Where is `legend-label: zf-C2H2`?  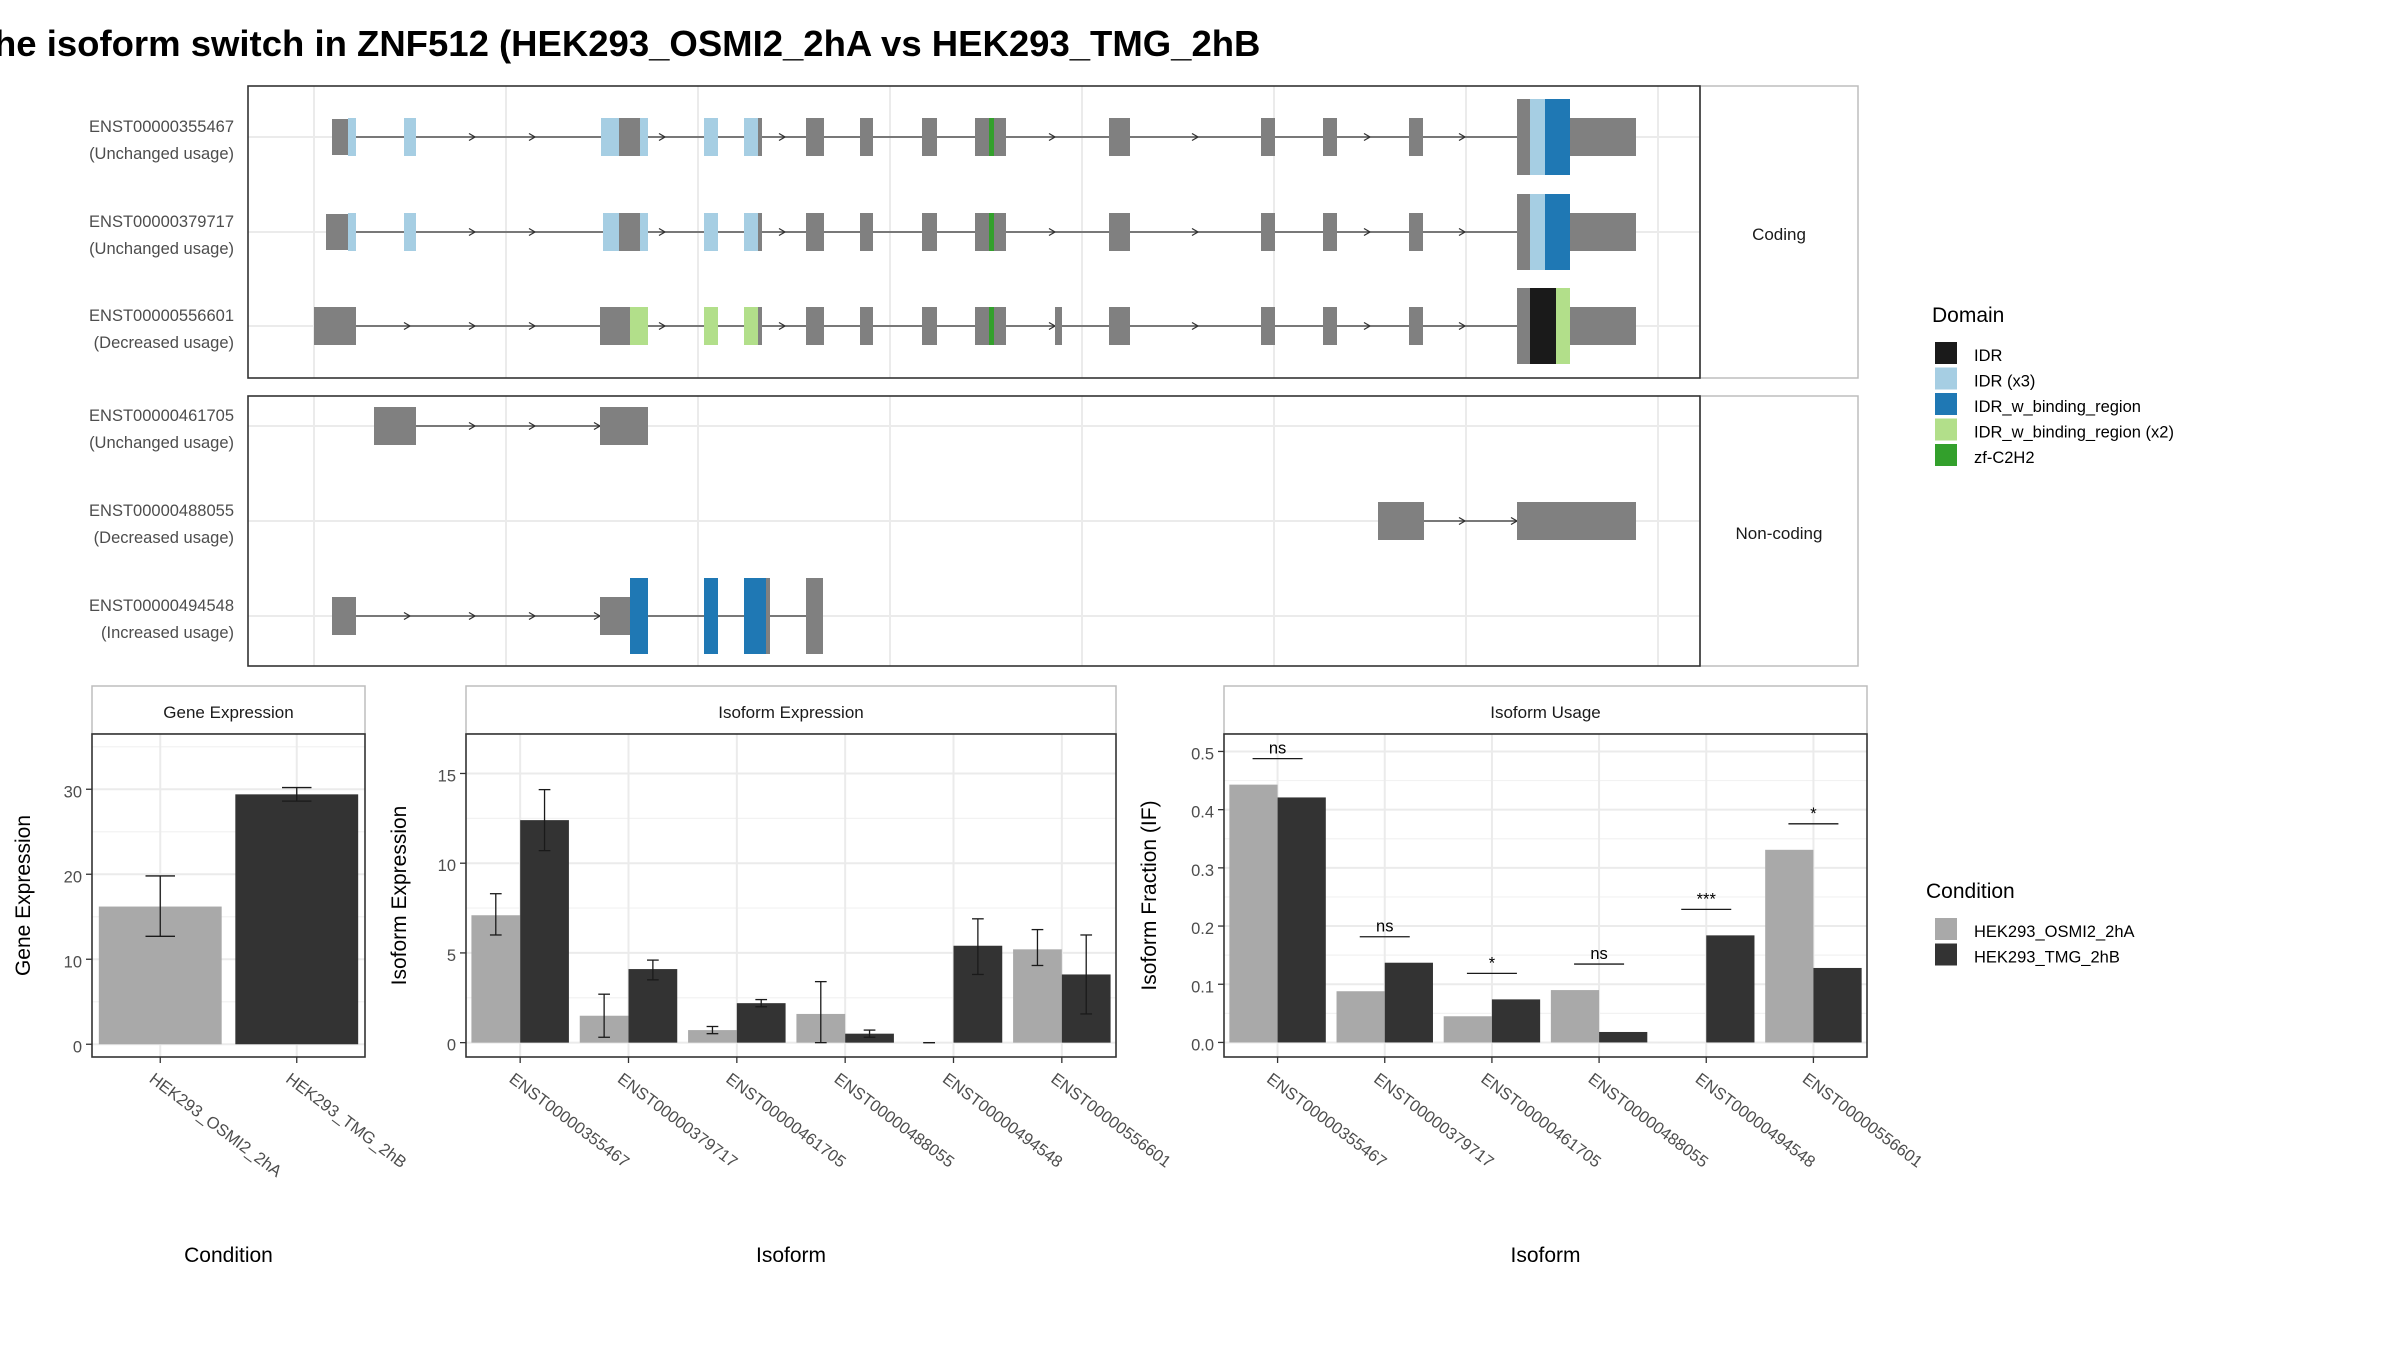 legend-label: zf-C2H2 is located at coordinates (2004, 458).